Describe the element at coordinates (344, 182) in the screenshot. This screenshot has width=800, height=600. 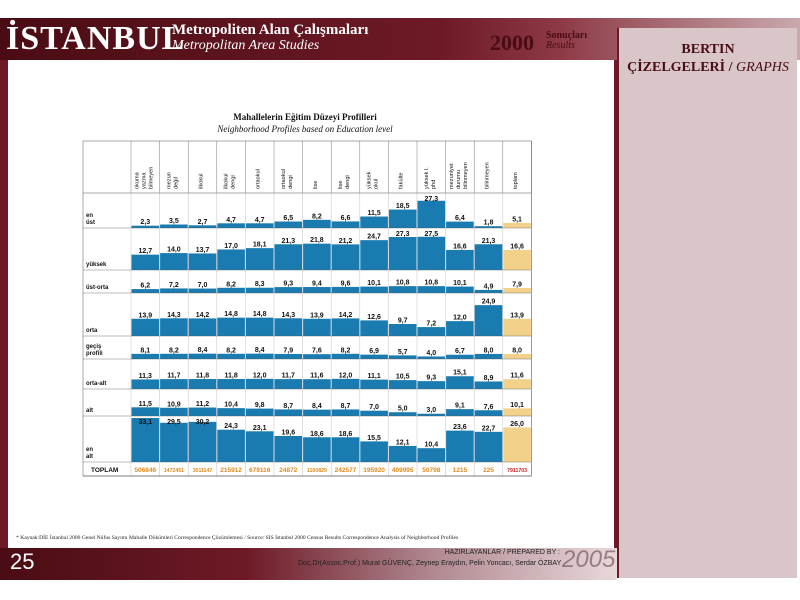
I see `column-header-label: lisedengi` at that location.